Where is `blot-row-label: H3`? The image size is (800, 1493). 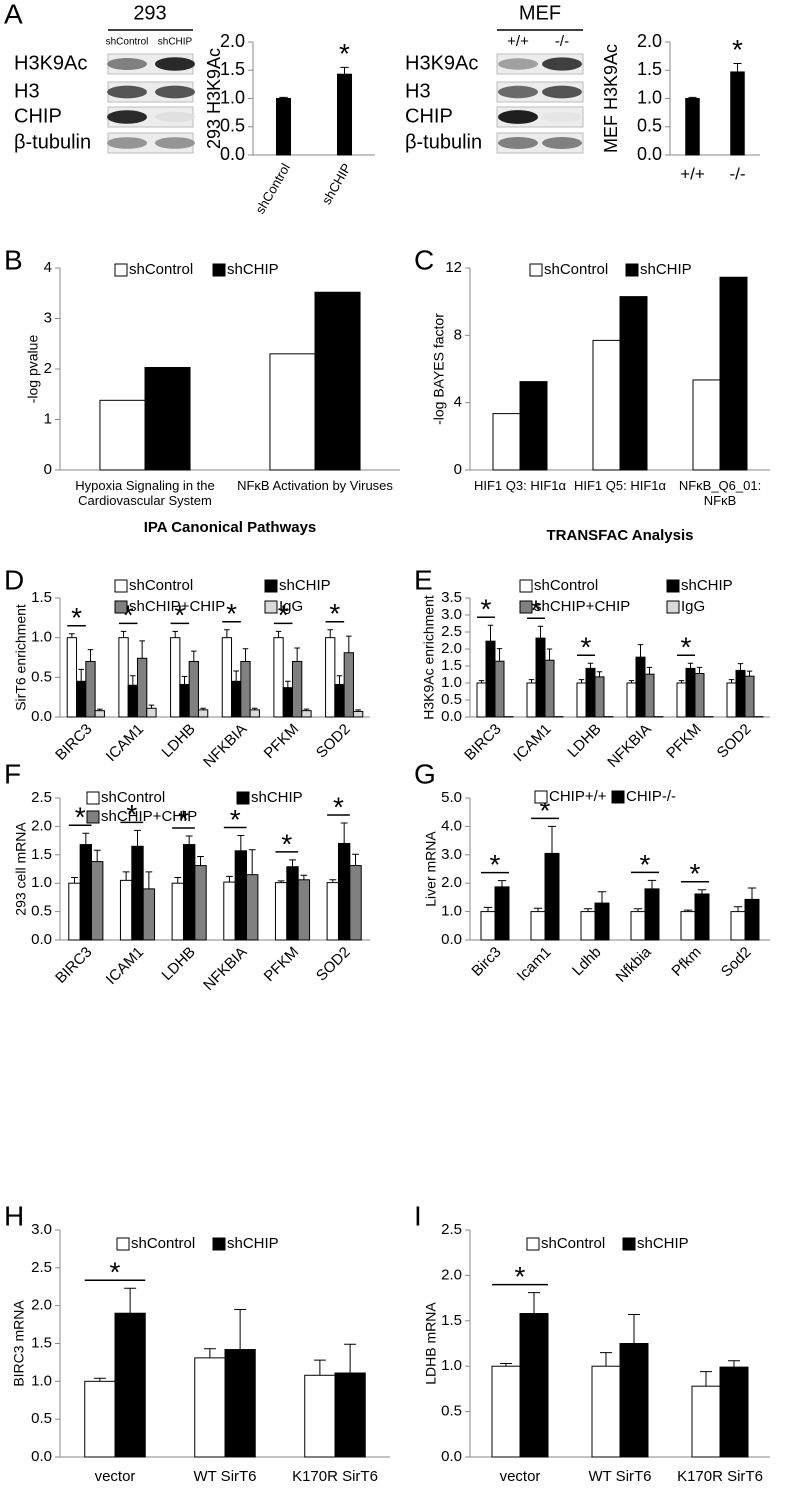
blot-row-label: H3 is located at coordinates (27, 91).